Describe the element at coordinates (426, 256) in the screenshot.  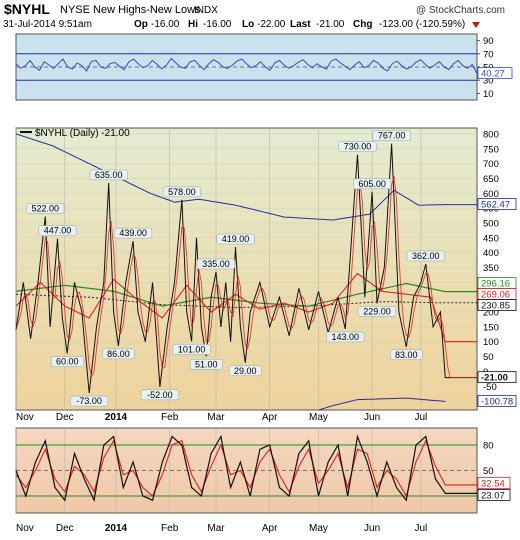
I see `data-label: 362.00` at that location.